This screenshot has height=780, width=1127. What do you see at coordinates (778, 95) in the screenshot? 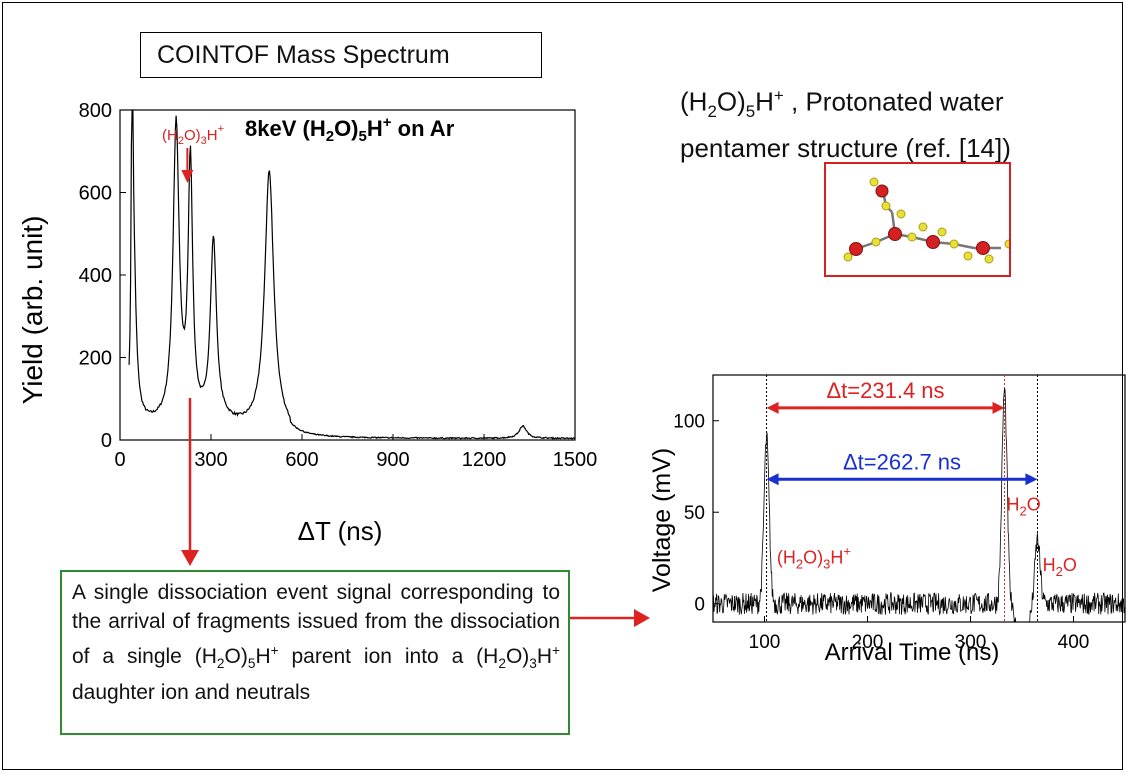
I see `caption-sup: +` at bounding box center [778, 95].